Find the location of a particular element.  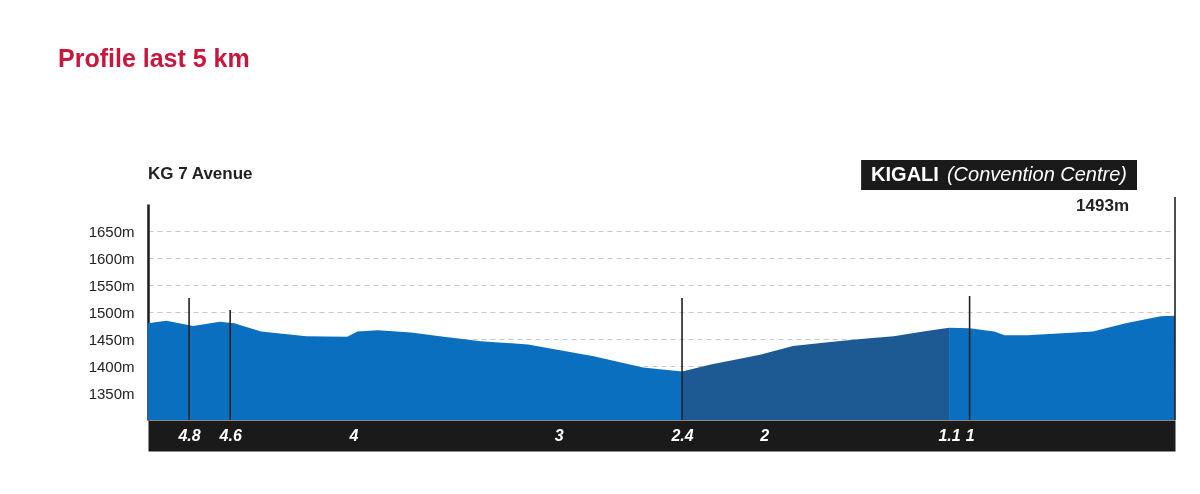

x-tick-label: 2.4 is located at coordinates (682, 435).